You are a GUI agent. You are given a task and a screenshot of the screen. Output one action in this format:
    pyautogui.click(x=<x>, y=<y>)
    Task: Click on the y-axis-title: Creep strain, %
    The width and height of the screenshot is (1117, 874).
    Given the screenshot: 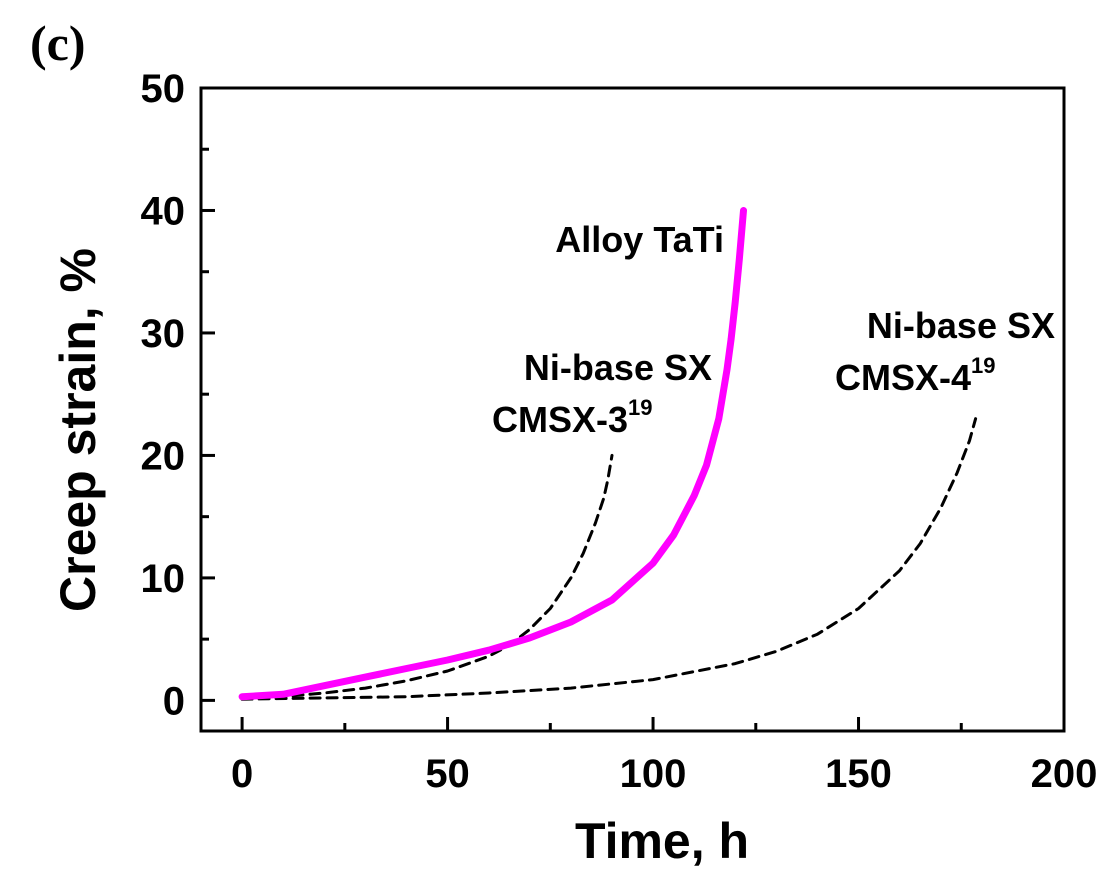 What is the action you would take?
    pyautogui.click(x=78, y=430)
    